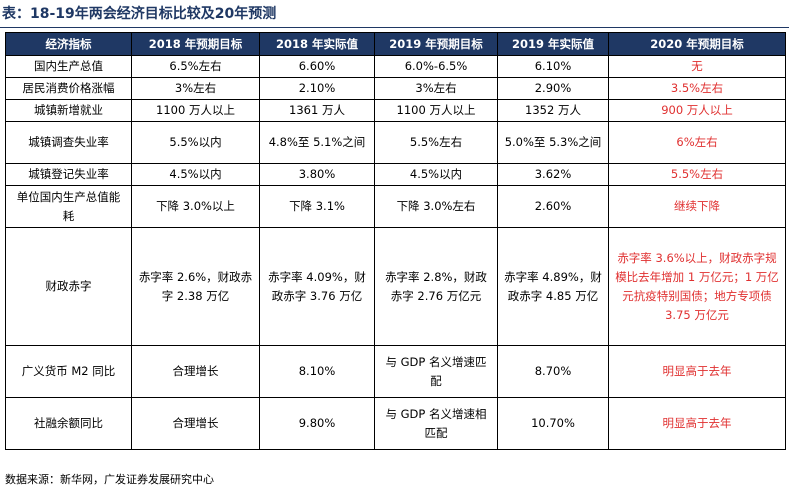  I want to click on target-2018-cell: 4.5%以内, so click(195, 174).